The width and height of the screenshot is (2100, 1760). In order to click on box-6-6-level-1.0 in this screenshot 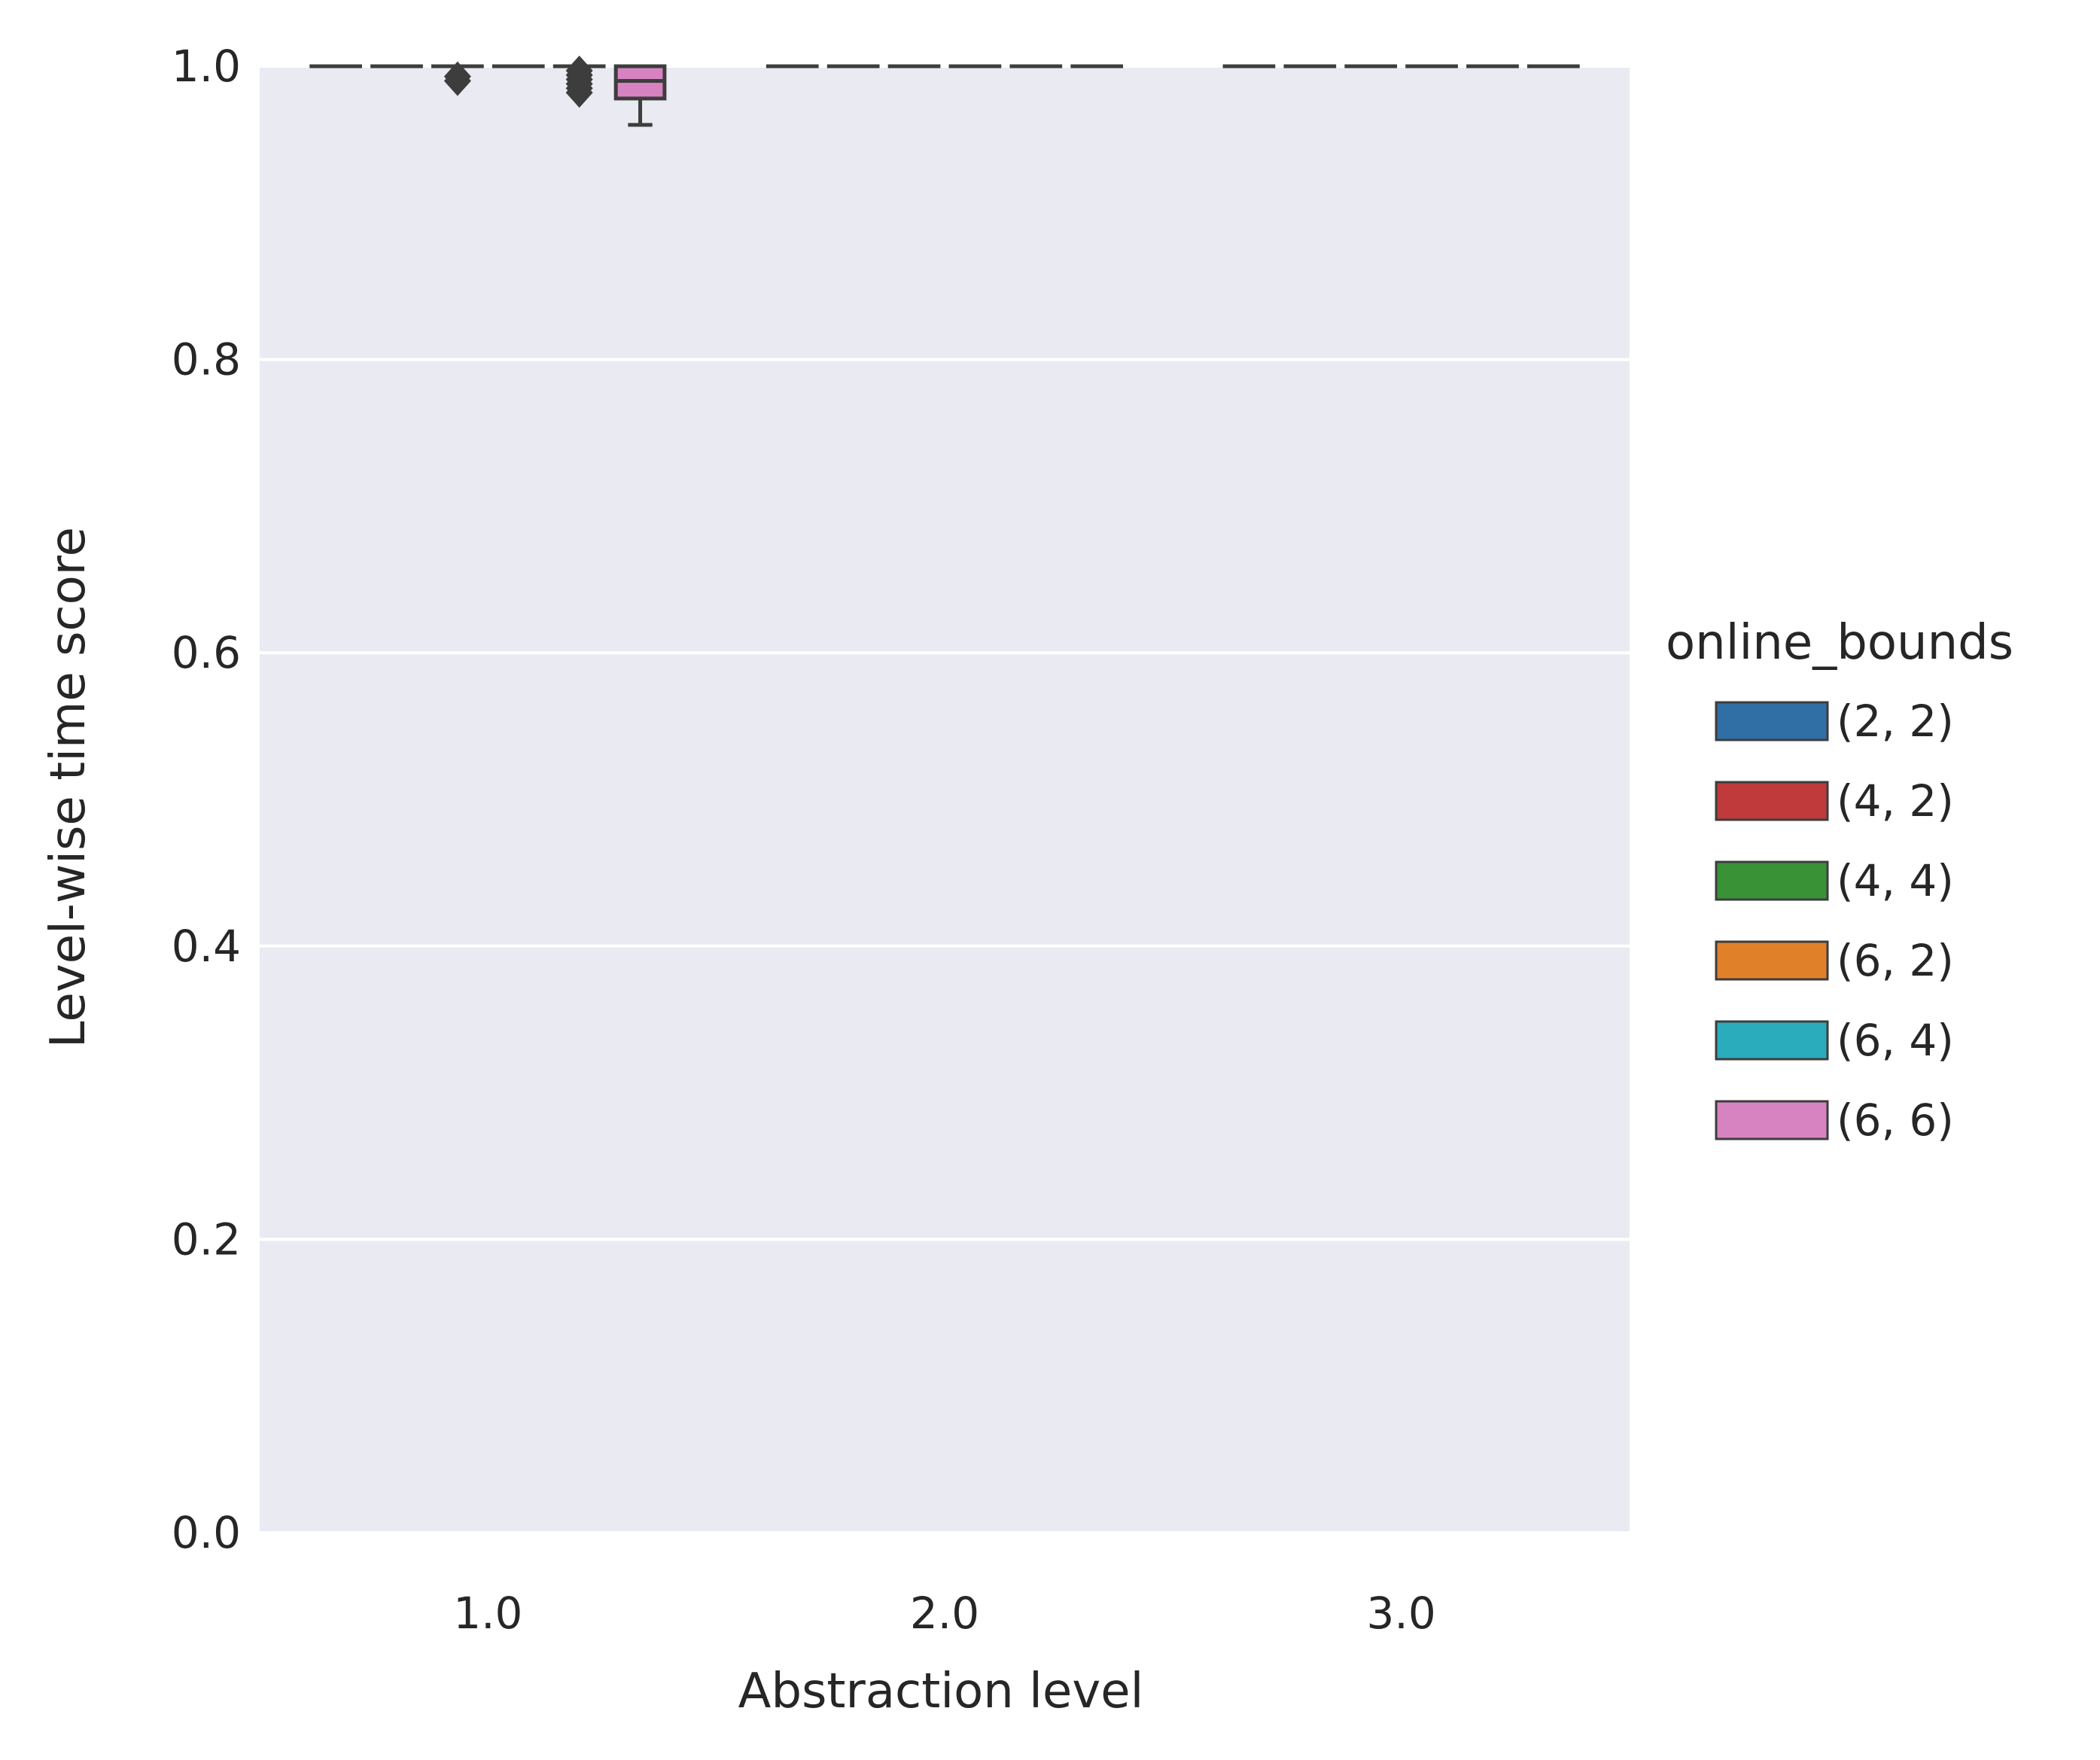, I will do `click(640, 95)`.